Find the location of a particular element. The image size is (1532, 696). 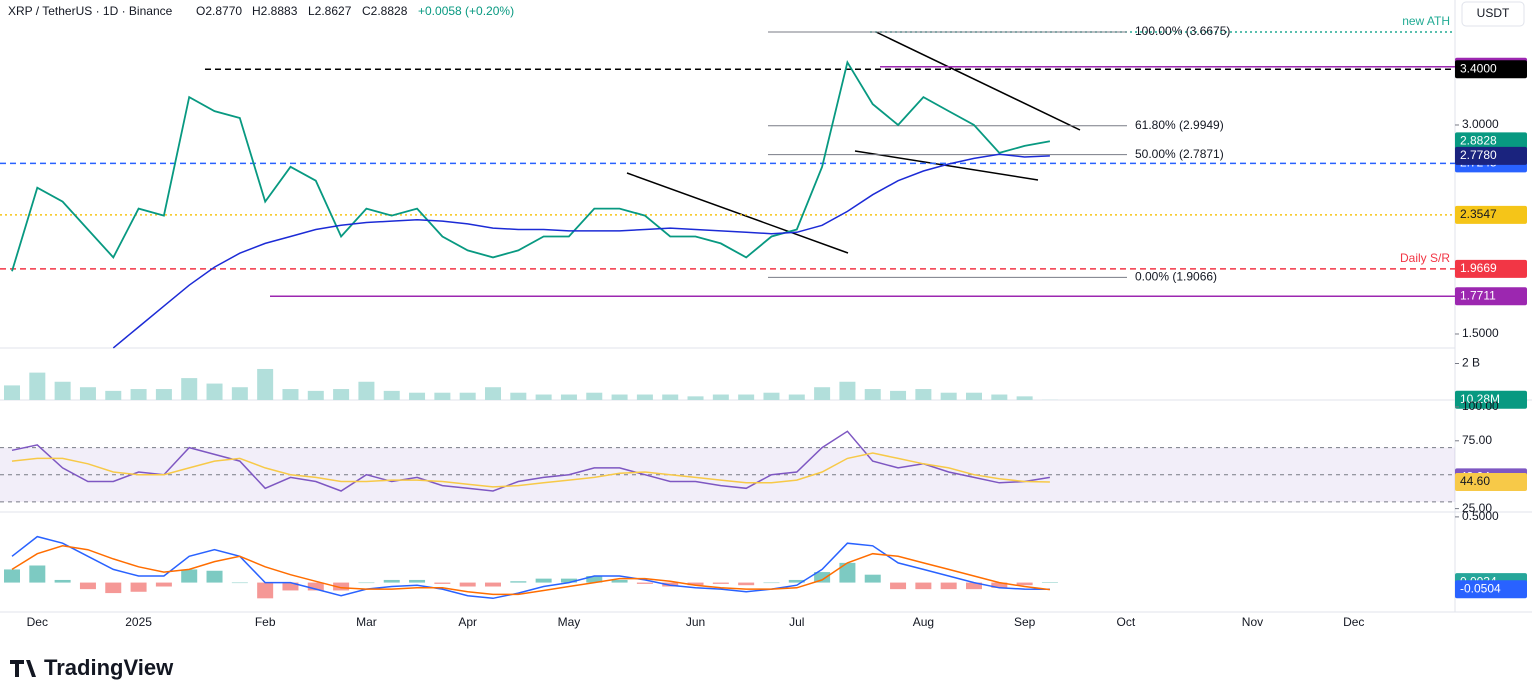

price-label: 1.9669 is located at coordinates (1478, 268).